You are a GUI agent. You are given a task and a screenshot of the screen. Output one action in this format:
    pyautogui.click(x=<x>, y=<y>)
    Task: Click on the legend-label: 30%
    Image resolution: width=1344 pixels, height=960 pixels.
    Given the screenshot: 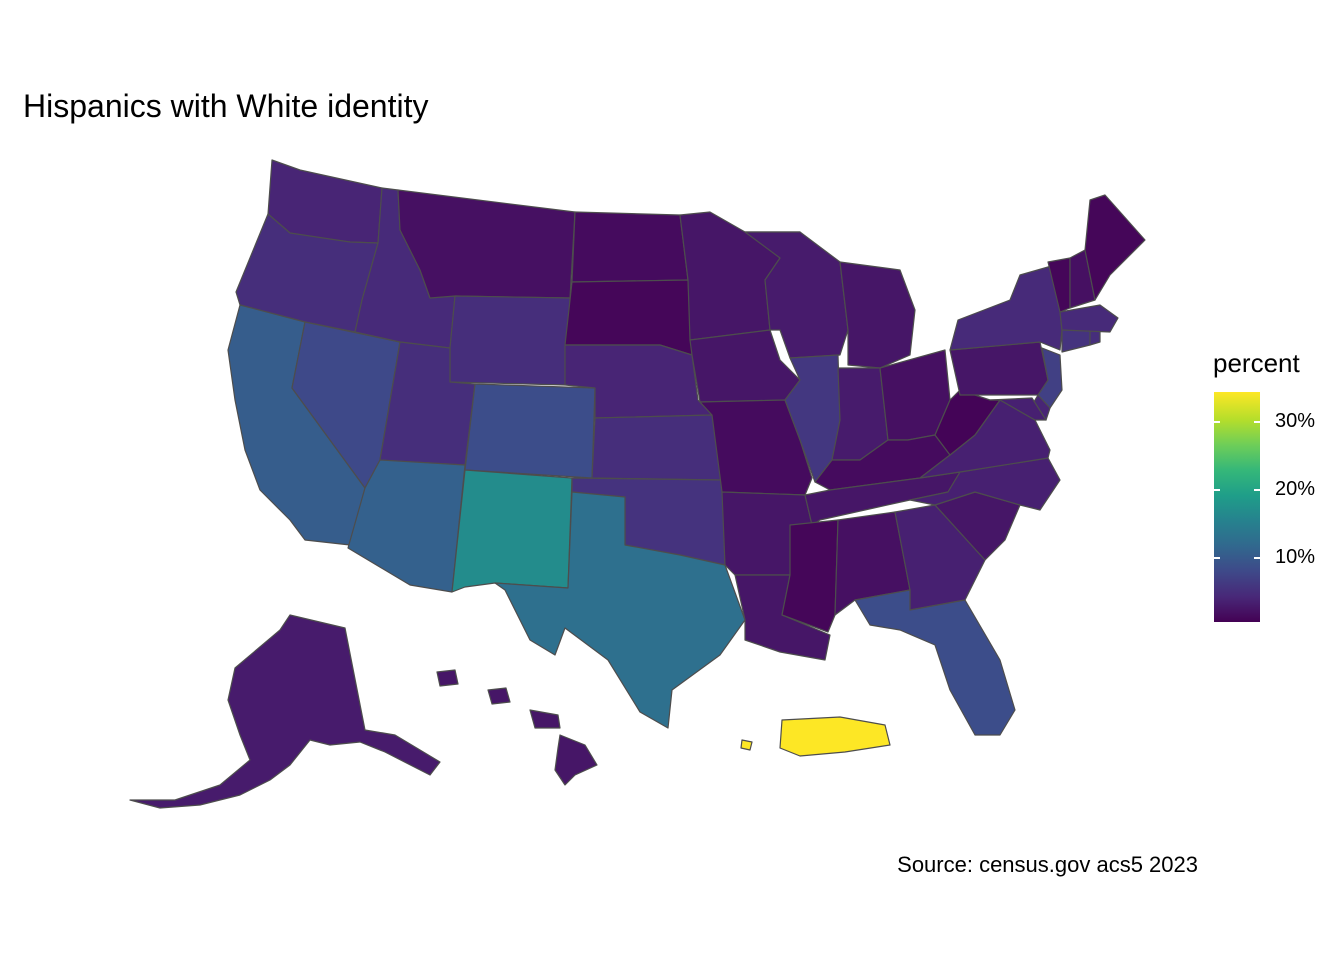 What is the action you would take?
    pyautogui.click(x=1295, y=421)
    